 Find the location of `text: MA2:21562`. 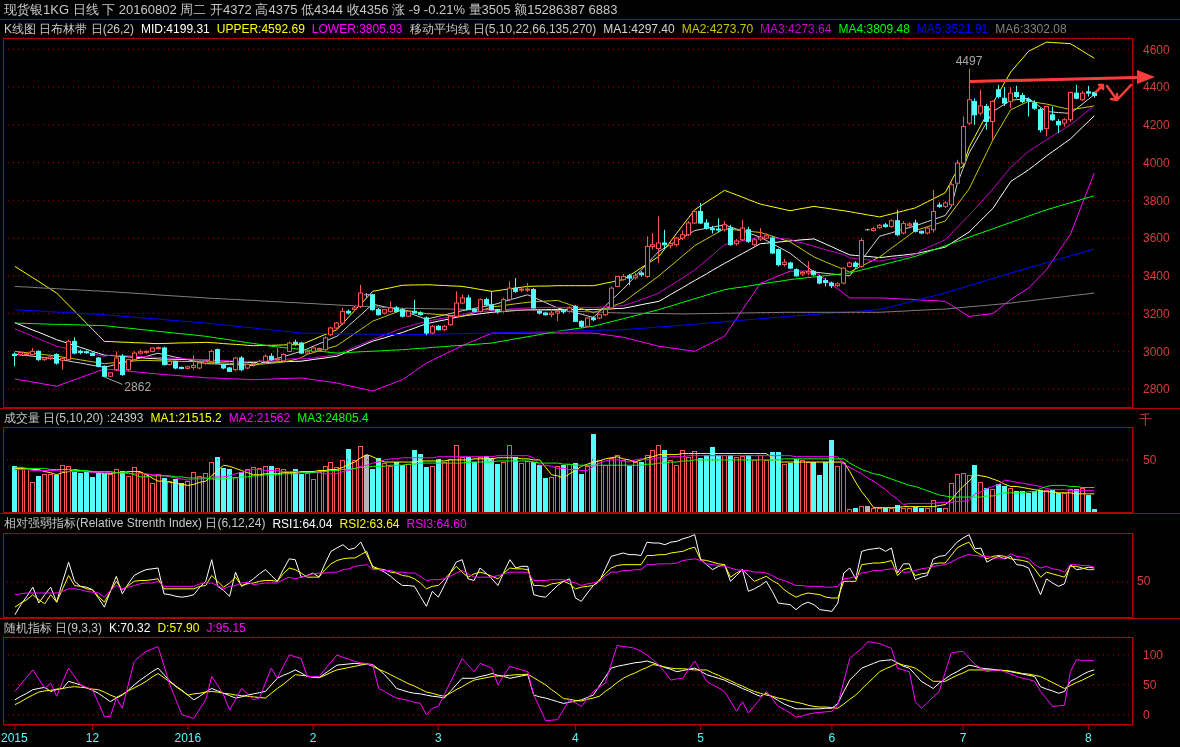

text: MA2:21562 is located at coordinates (259, 418).